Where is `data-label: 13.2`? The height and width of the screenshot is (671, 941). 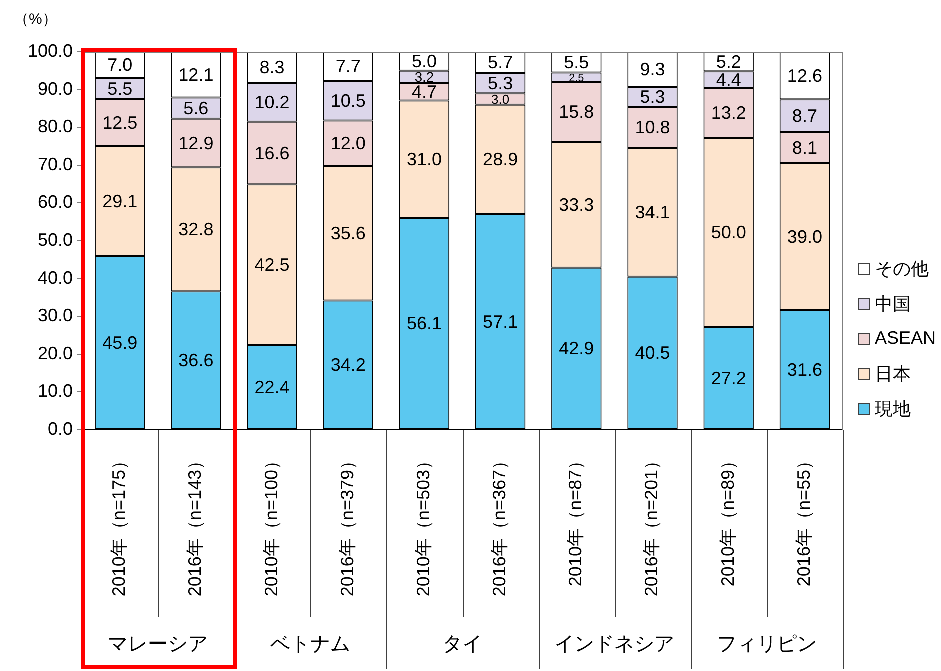 data-label: 13.2 is located at coordinates (728, 113).